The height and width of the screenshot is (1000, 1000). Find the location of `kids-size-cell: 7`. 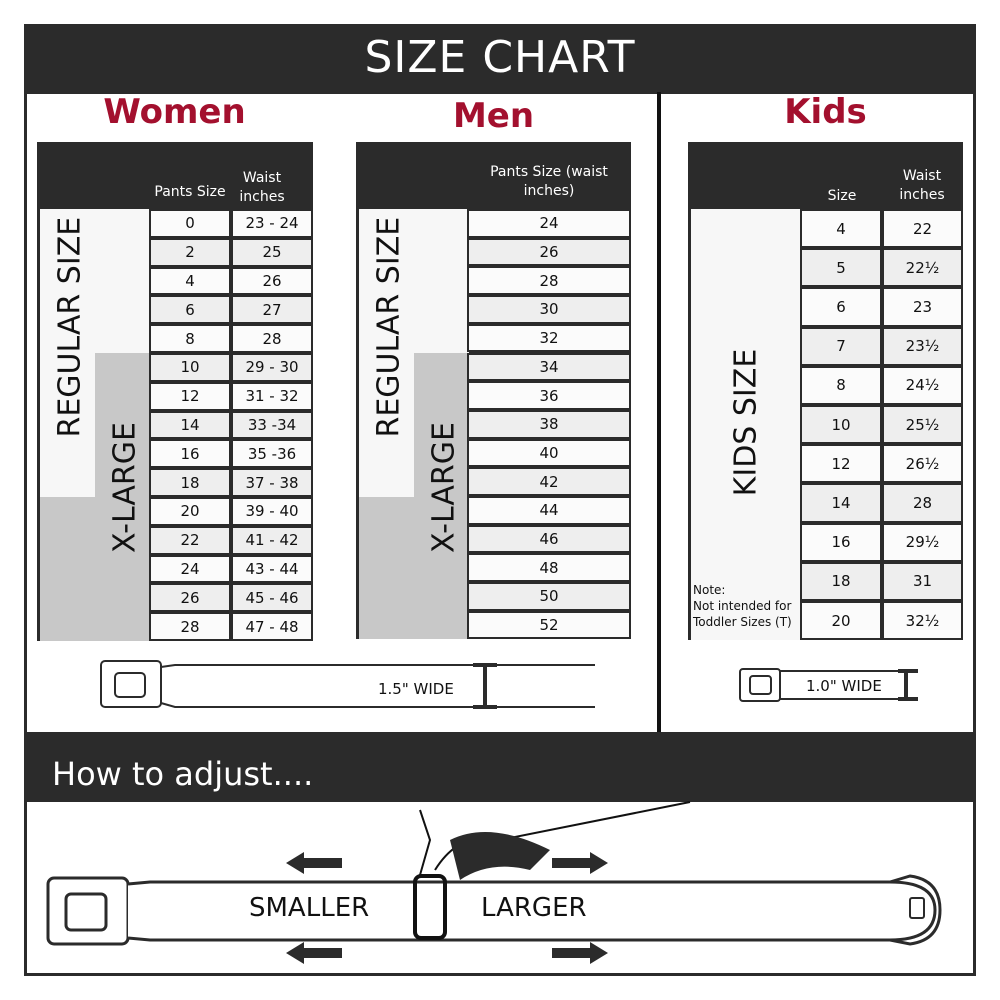

kids-size-cell: 7 is located at coordinates (841, 346).